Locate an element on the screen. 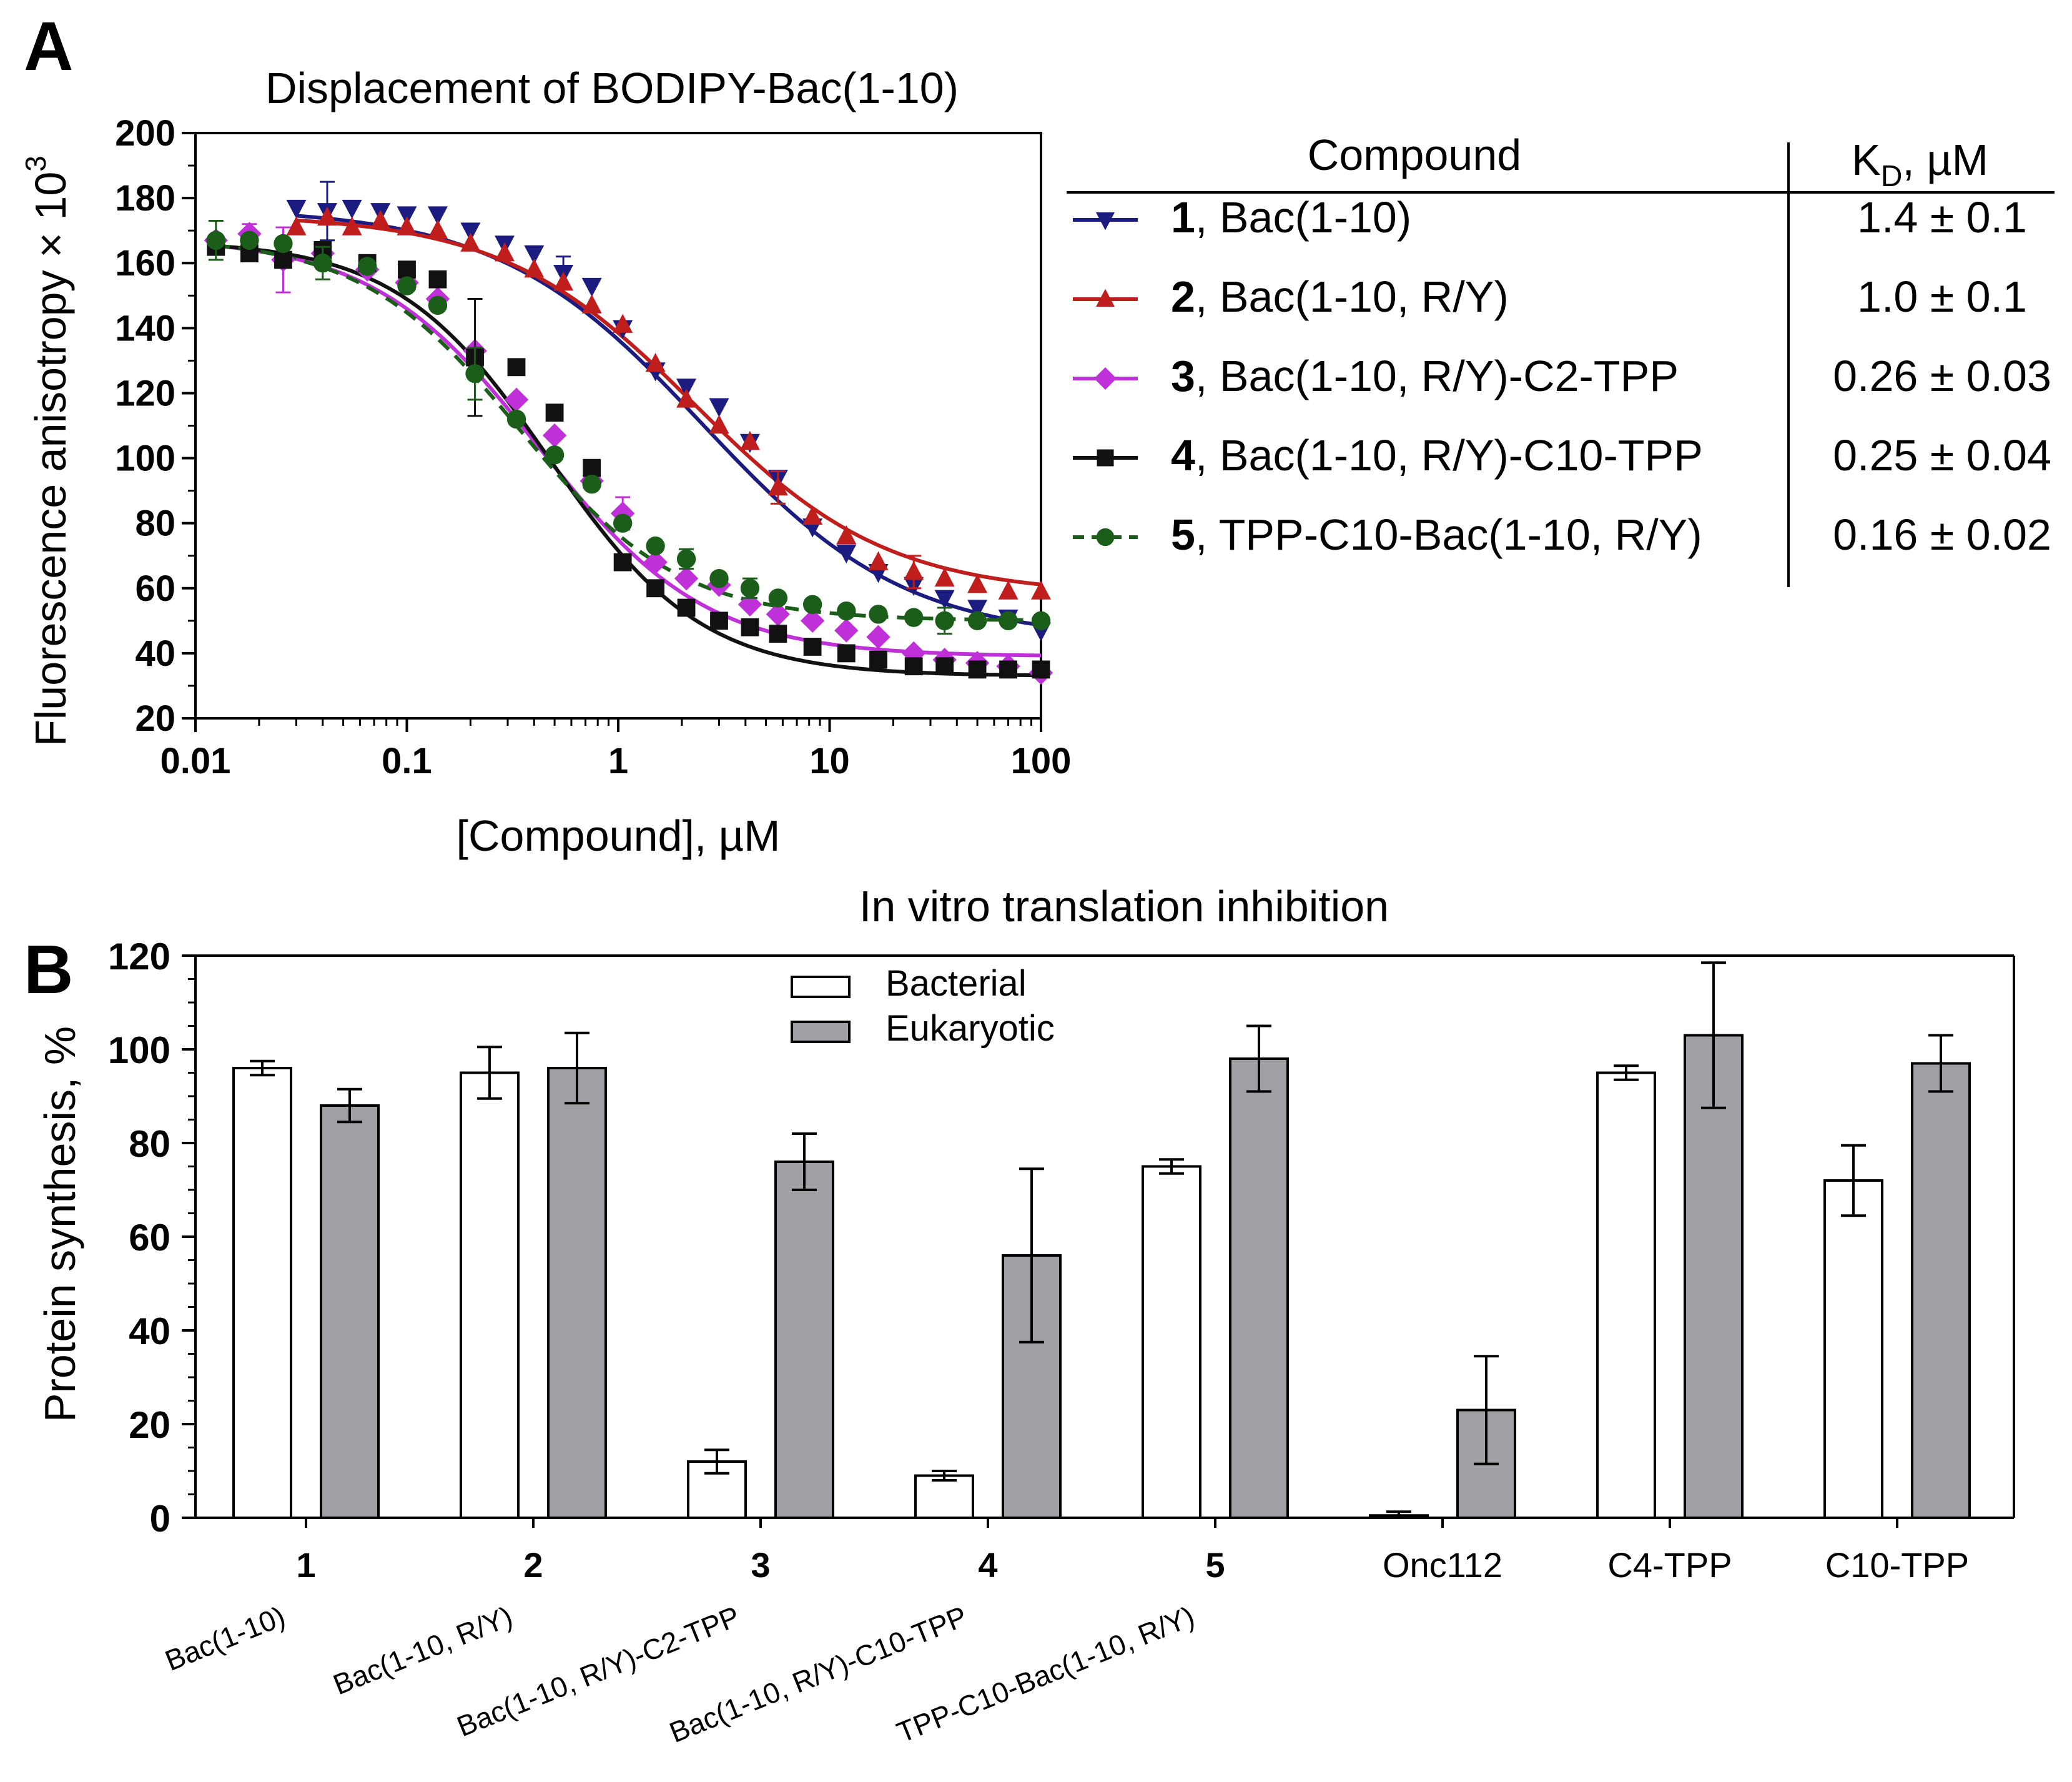 The width and height of the screenshot is (2072, 1782). chart-a-y-tick-label: 100 is located at coordinates (145, 458).